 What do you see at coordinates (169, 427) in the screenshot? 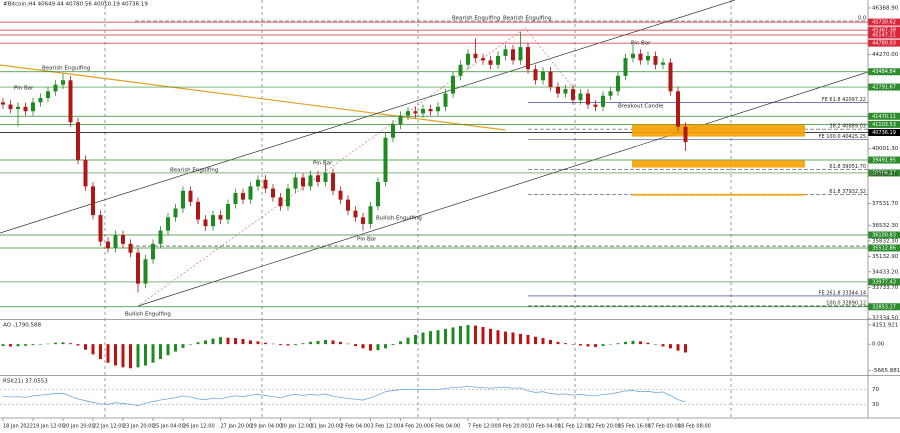
I see `x-tick-label: 25 Jan 04:00` at bounding box center [169, 427].